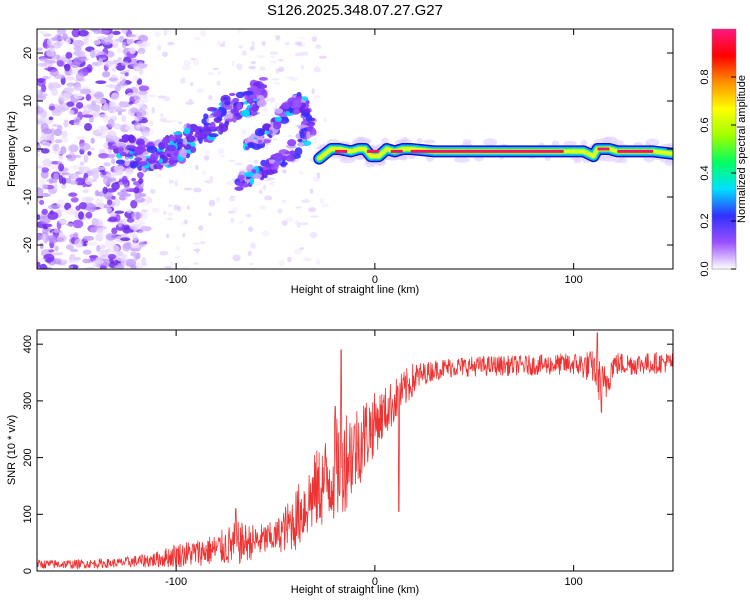  What do you see at coordinates (705, 76) in the screenshot?
I see `colorbar-tick-label: 0.8` at bounding box center [705, 76].